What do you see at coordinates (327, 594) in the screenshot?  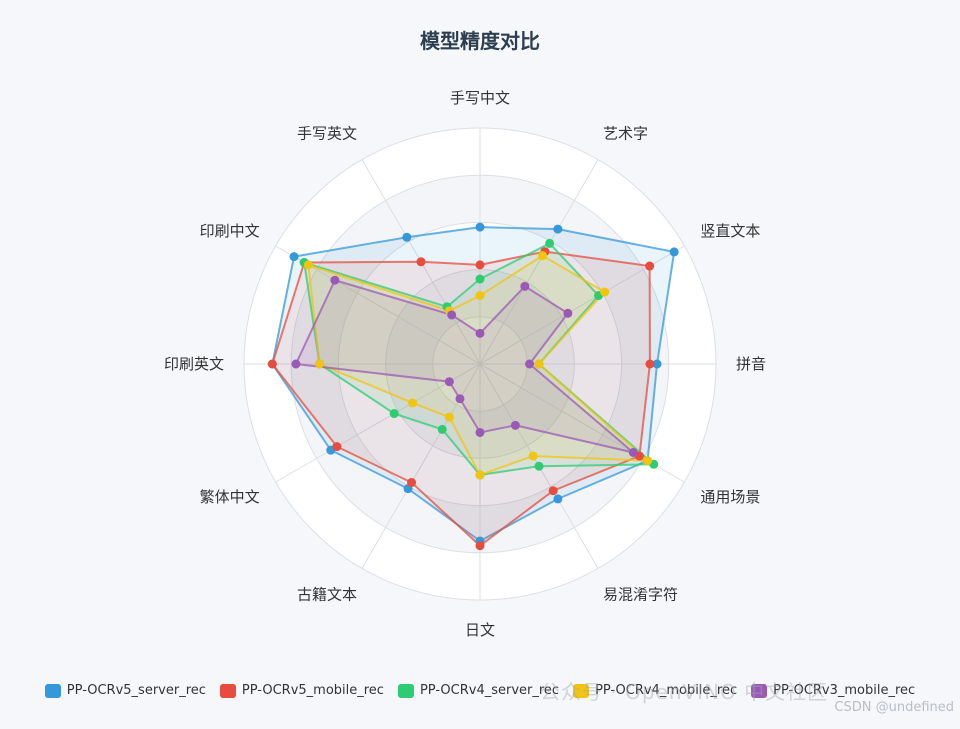 I see `axis-label: 古籍文本` at bounding box center [327, 594].